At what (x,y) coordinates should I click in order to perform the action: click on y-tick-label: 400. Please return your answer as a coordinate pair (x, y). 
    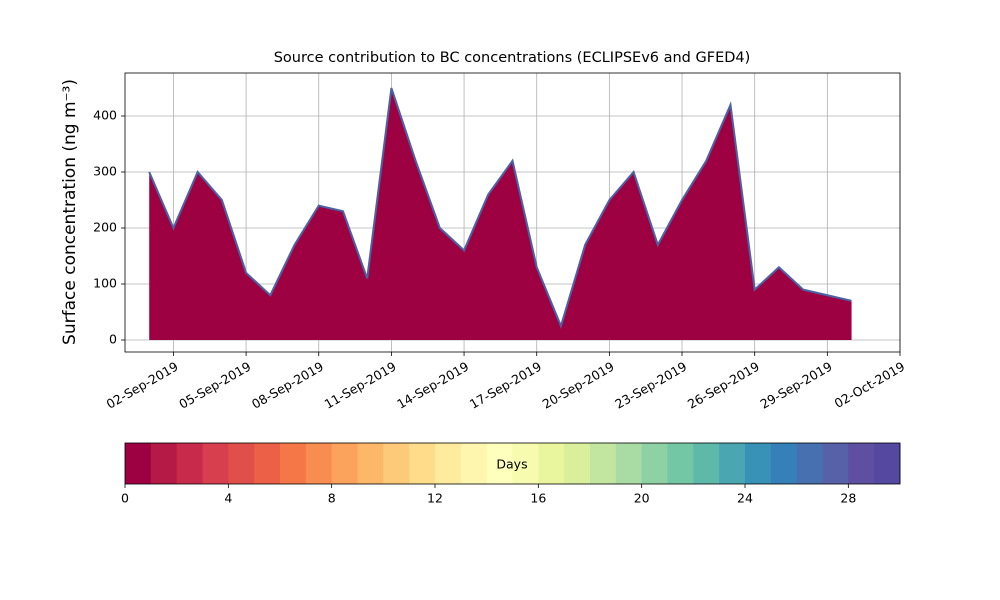
    Looking at the image, I should click on (105, 115).